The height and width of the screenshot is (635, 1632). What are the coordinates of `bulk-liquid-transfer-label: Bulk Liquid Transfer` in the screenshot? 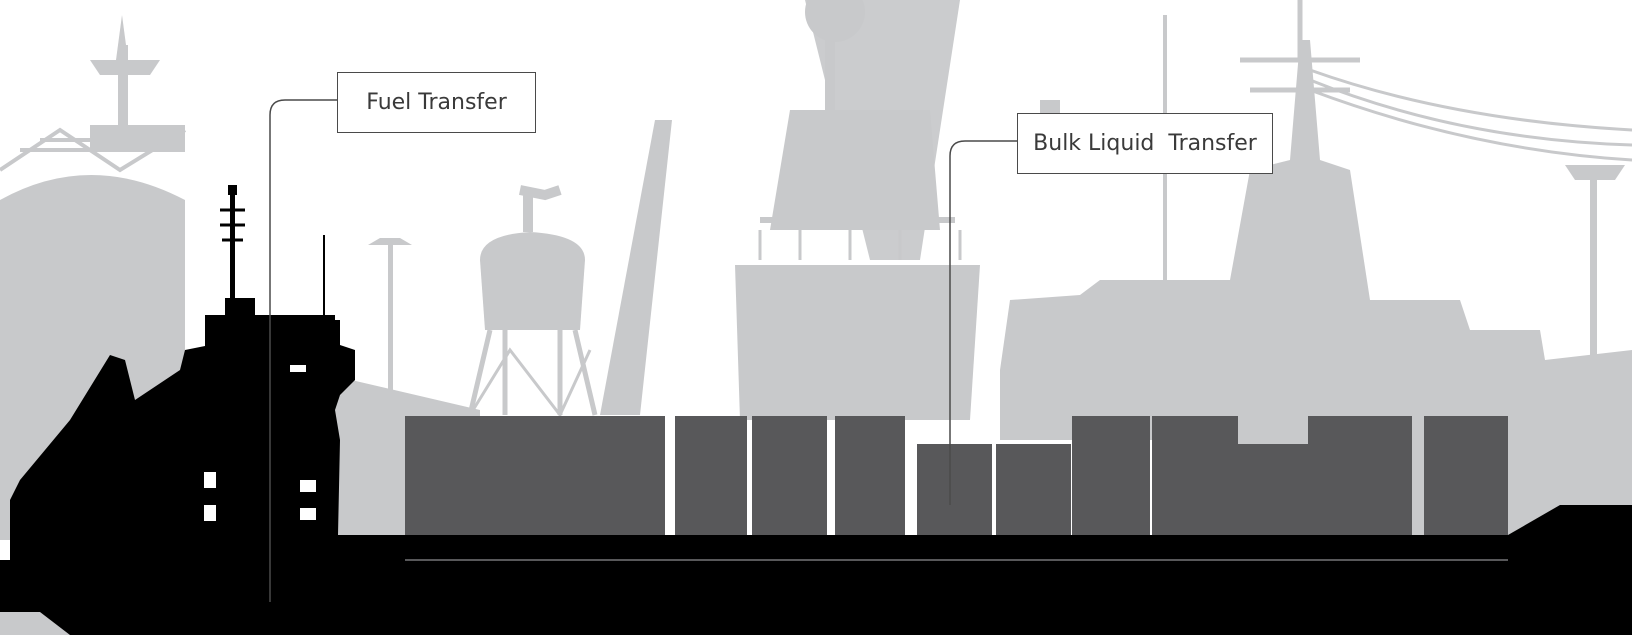 It's located at (1145, 143).